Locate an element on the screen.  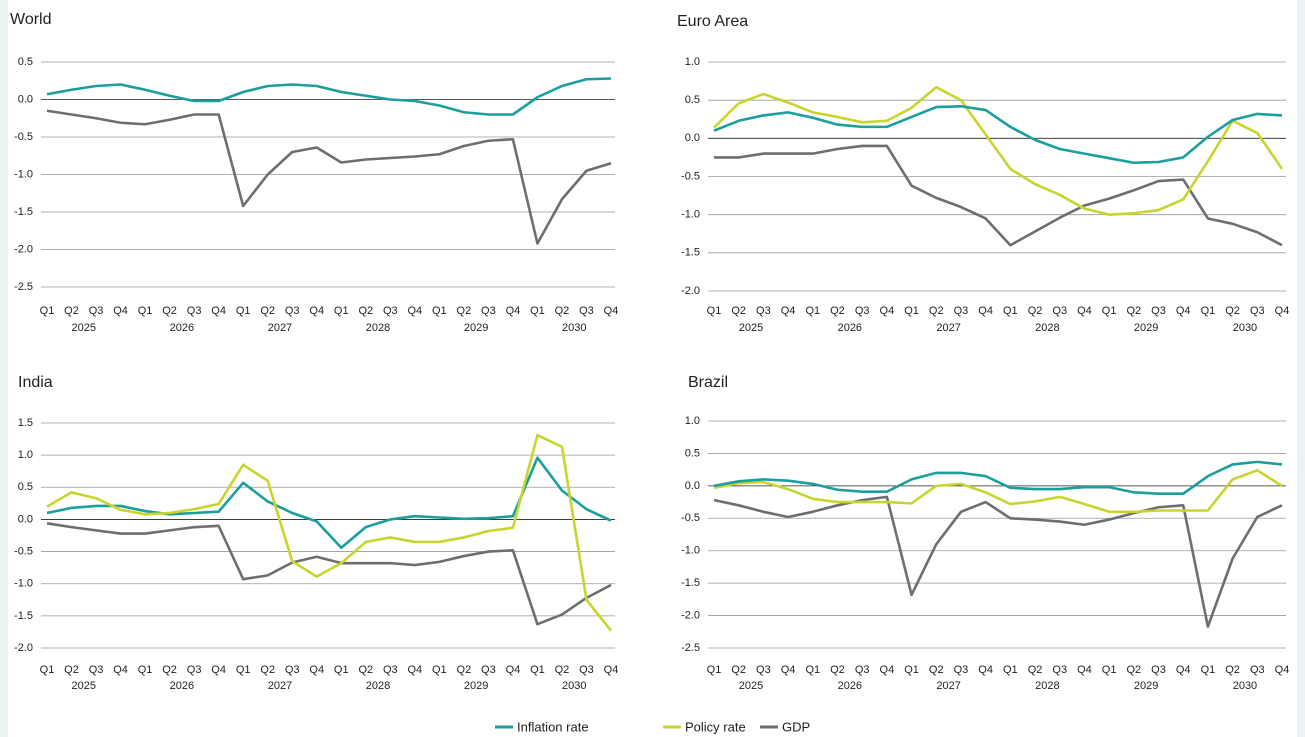
y-tick-label: 1.5 is located at coordinates (25, 423).